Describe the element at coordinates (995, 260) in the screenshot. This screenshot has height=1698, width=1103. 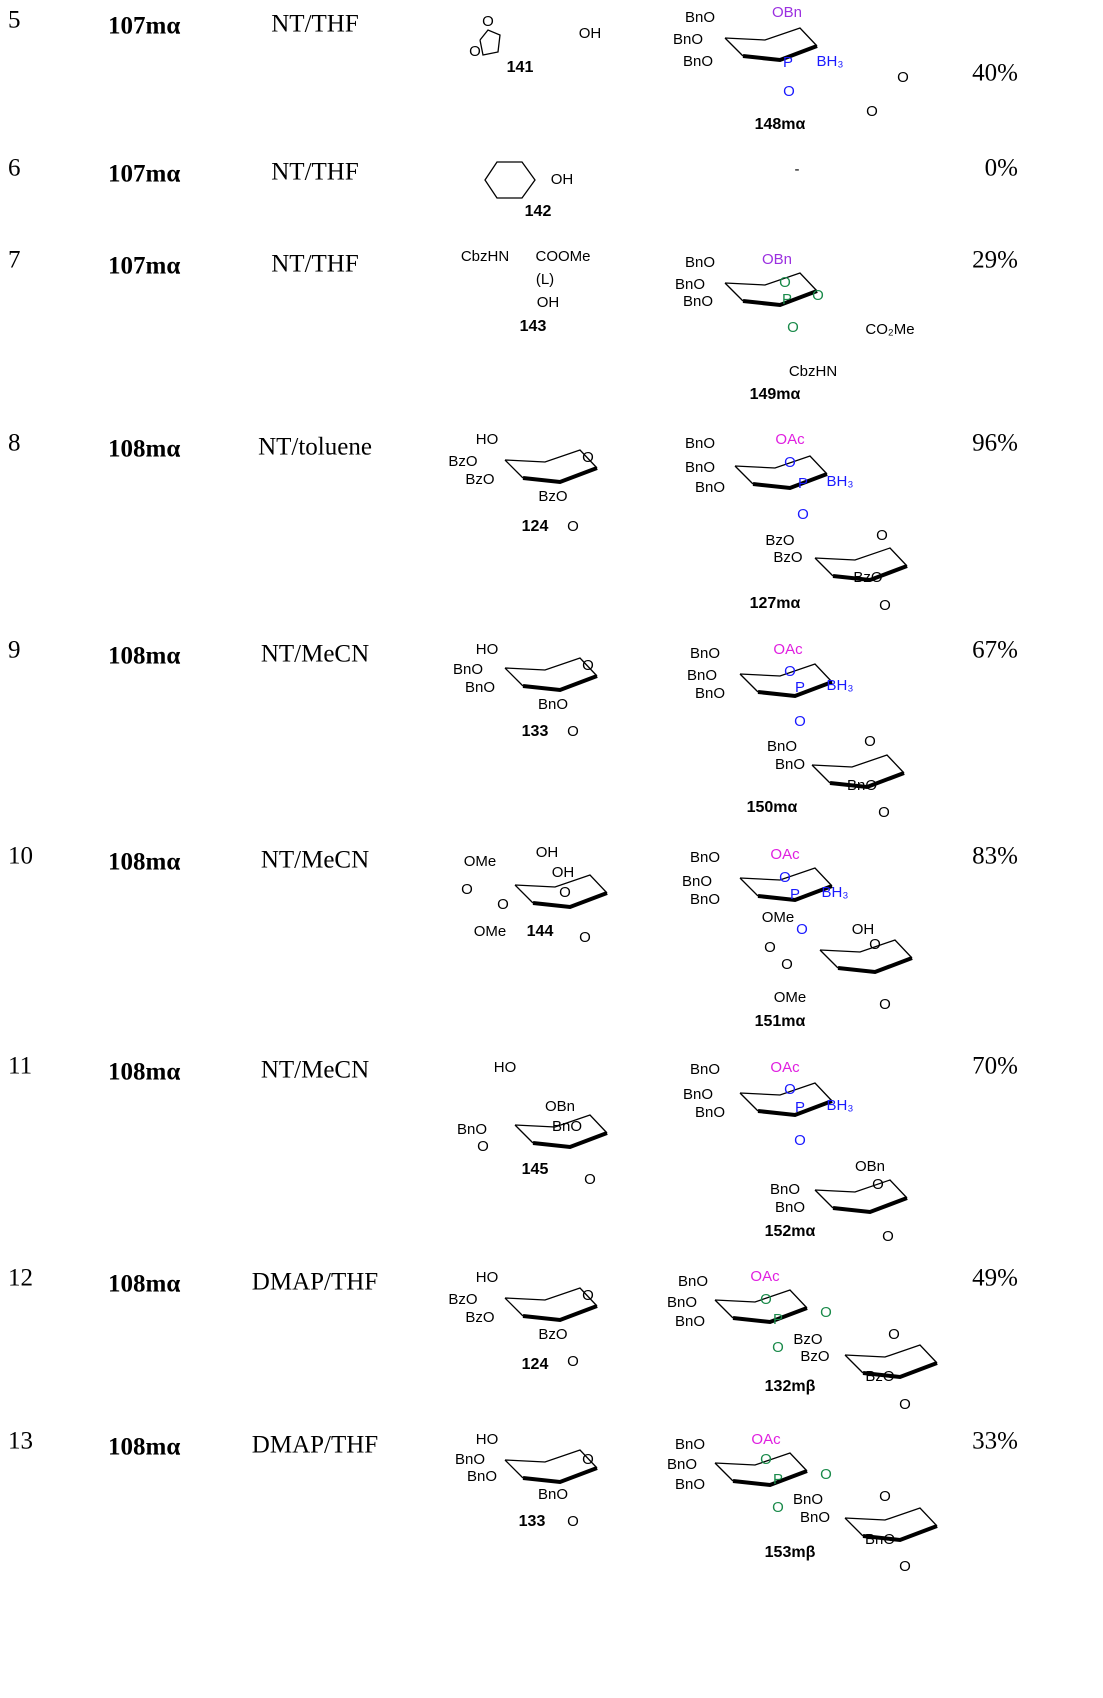
I see `yield: 29%` at that location.